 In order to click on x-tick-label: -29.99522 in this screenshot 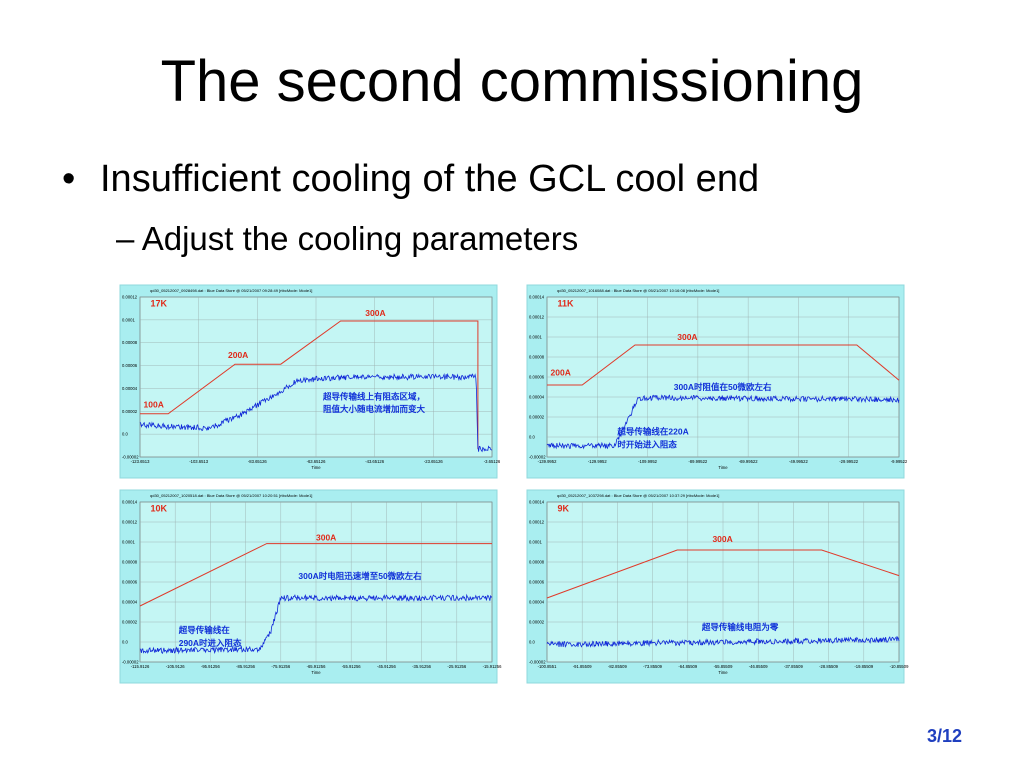, I will do `click(849, 461)`.